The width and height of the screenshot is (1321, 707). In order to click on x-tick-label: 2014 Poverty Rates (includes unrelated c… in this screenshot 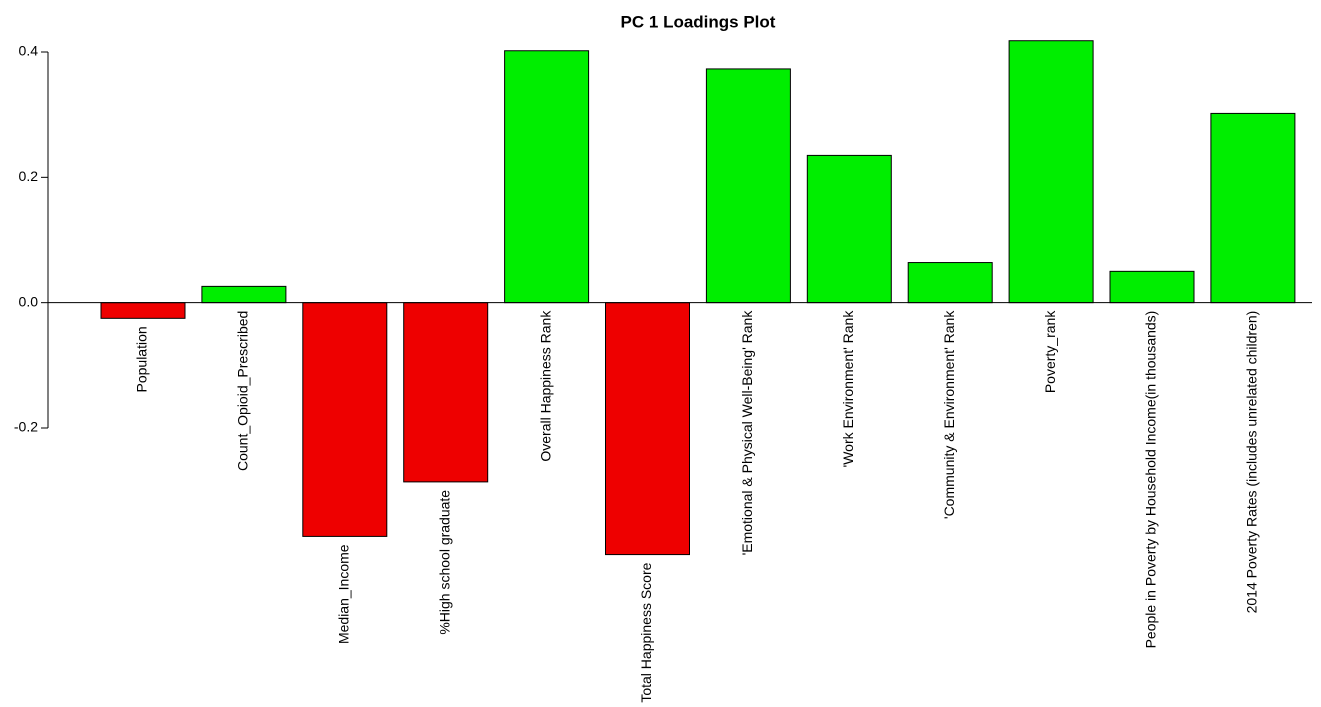, I will do `click(1252, 462)`.